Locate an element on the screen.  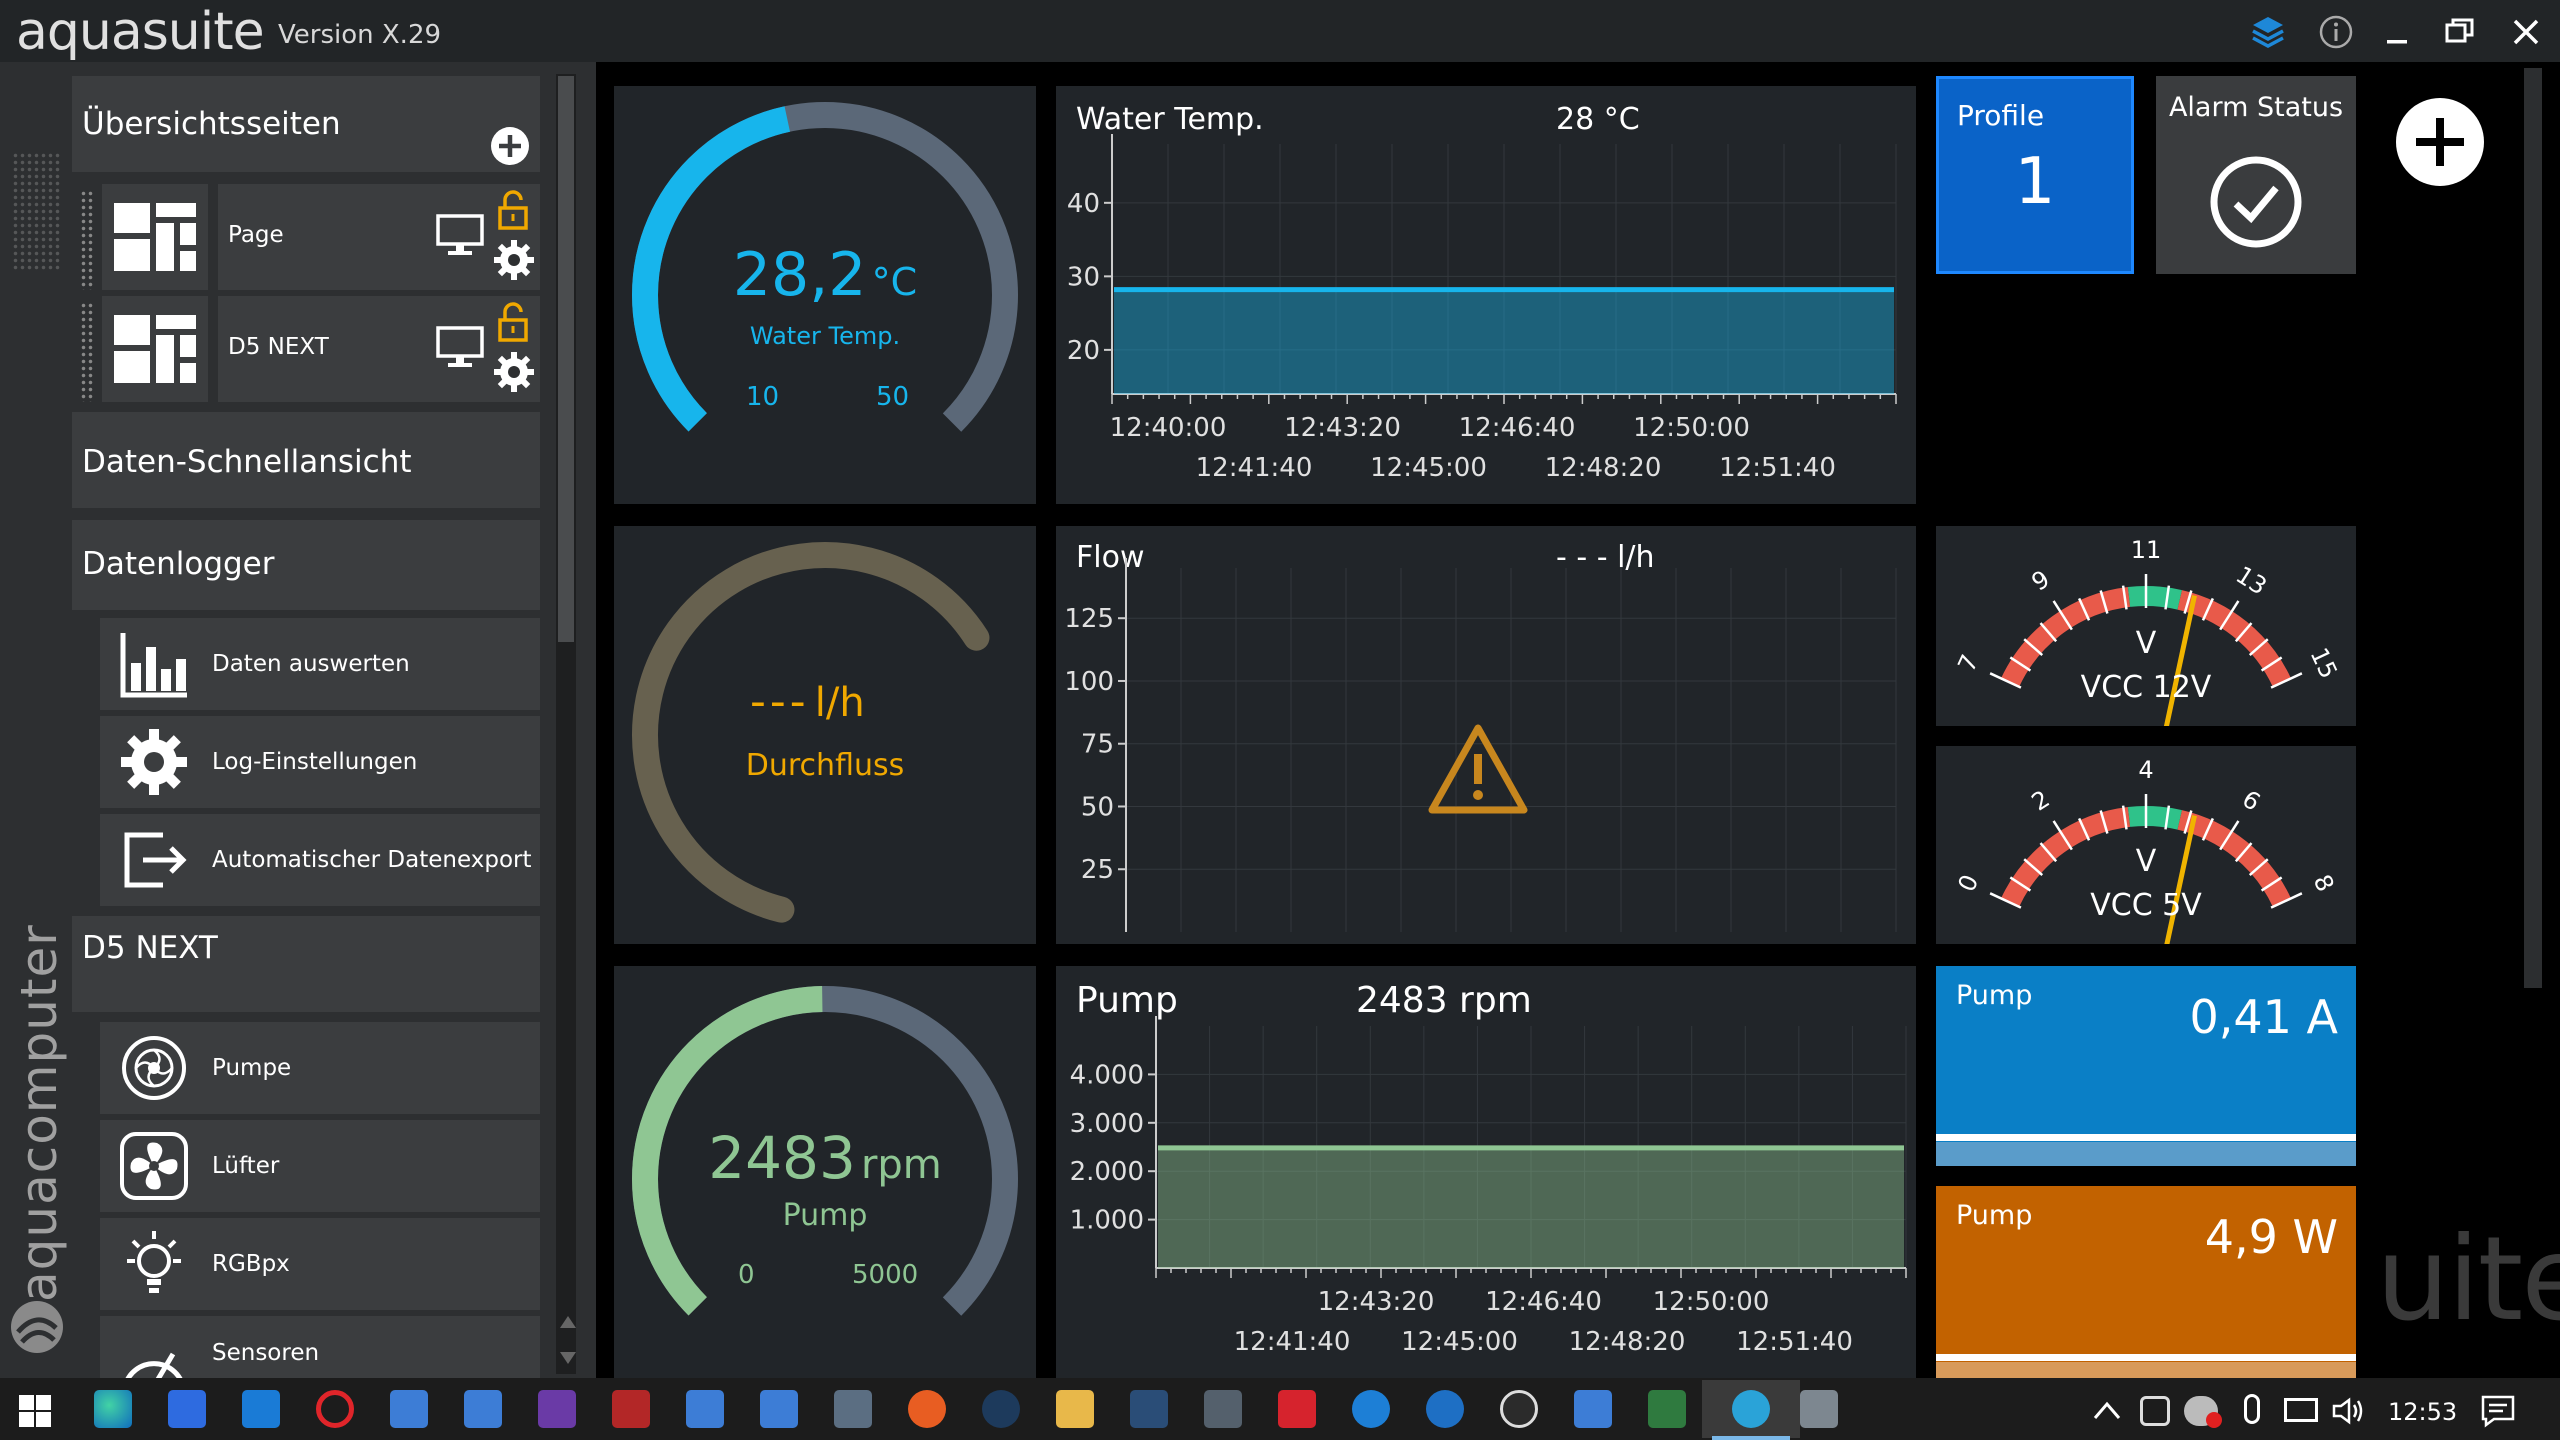
pump-icon is located at coordinates (154, 1068).